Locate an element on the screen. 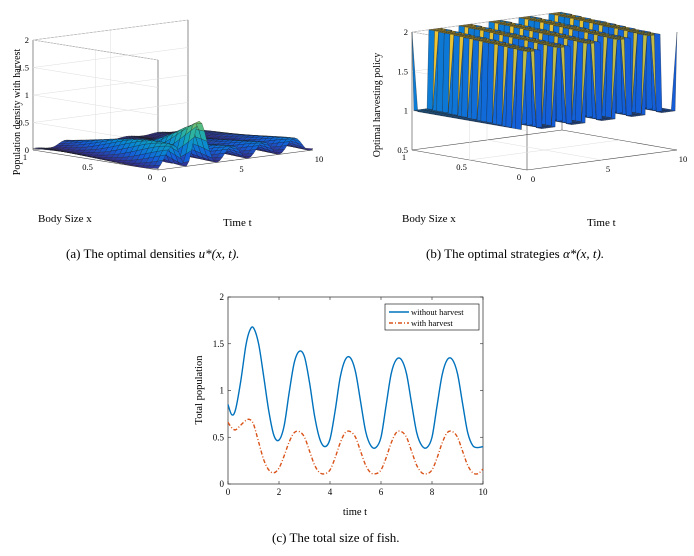  density-surface is located at coordinates (173, 144).